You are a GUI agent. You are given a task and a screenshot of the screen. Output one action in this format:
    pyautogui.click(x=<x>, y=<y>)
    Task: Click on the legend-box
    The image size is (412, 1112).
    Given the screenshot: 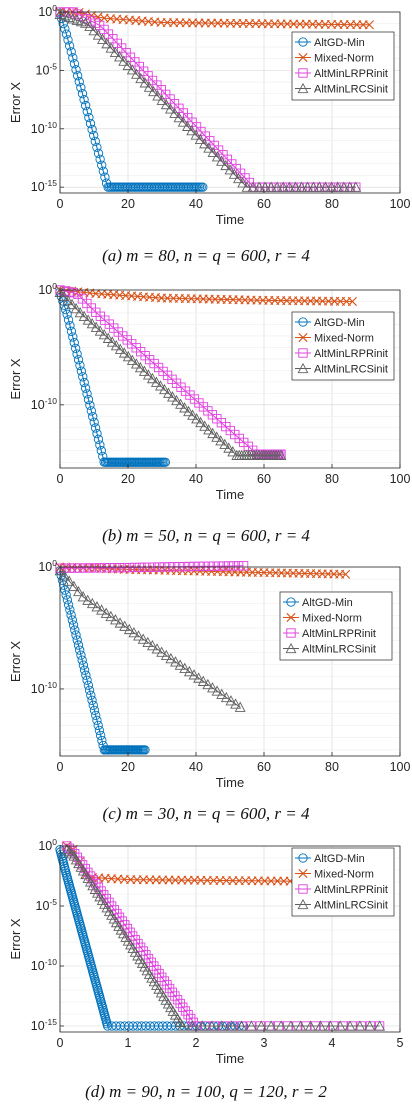 What is the action you would take?
    pyautogui.click(x=343, y=882)
    